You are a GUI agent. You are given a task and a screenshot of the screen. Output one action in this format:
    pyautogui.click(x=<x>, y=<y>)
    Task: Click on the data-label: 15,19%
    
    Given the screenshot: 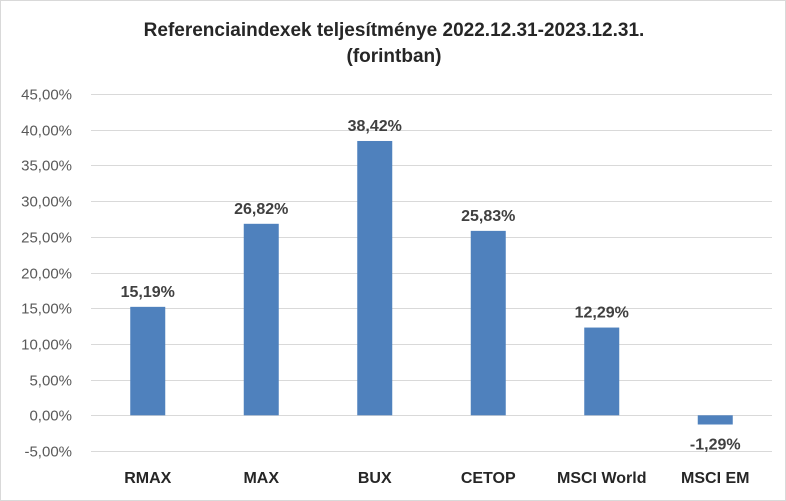 What is the action you would take?
    pyautogui.click(x=148, y=292)
    